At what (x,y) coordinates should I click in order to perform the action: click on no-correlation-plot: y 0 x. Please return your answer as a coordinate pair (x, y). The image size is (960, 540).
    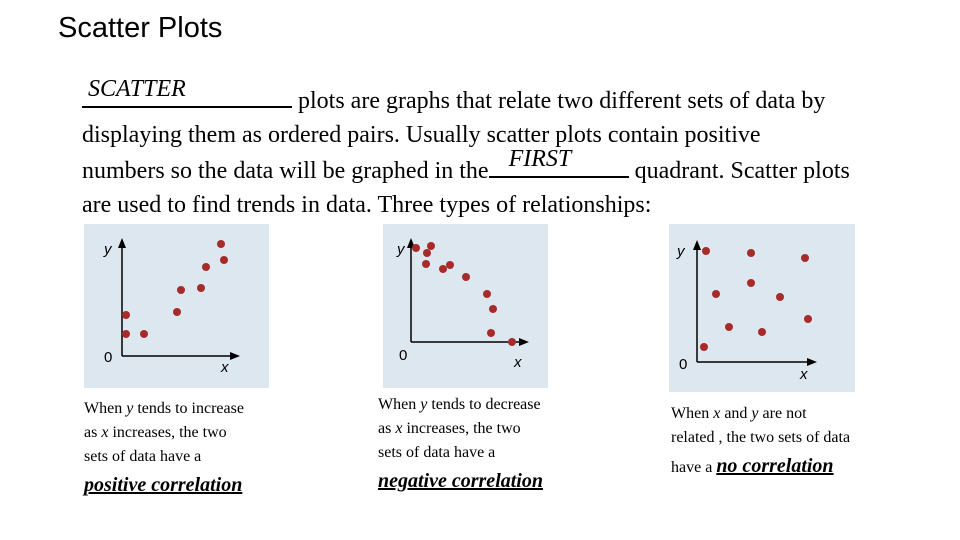
    Looking at the image, I should click on (762, 308).